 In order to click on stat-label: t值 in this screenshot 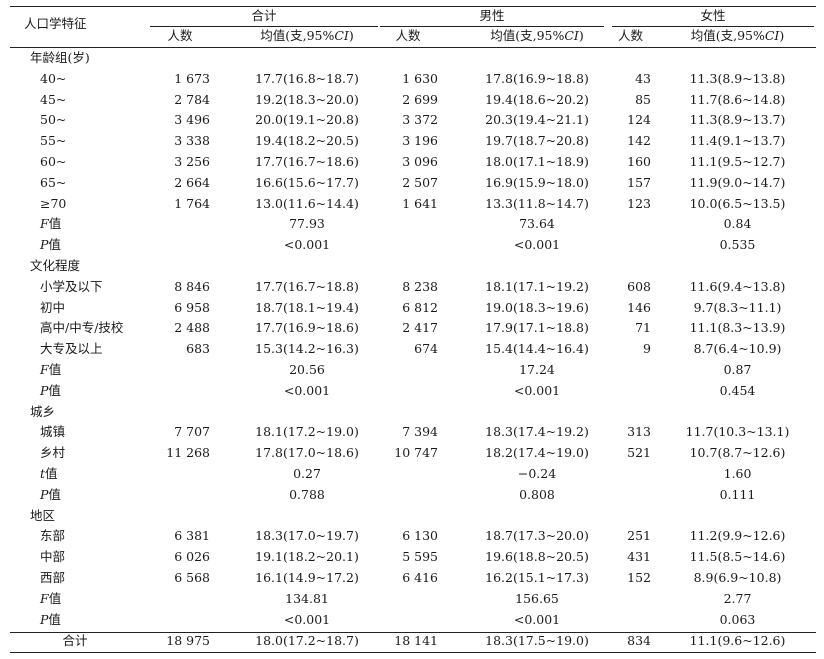, I will do `click(70, 473)`.